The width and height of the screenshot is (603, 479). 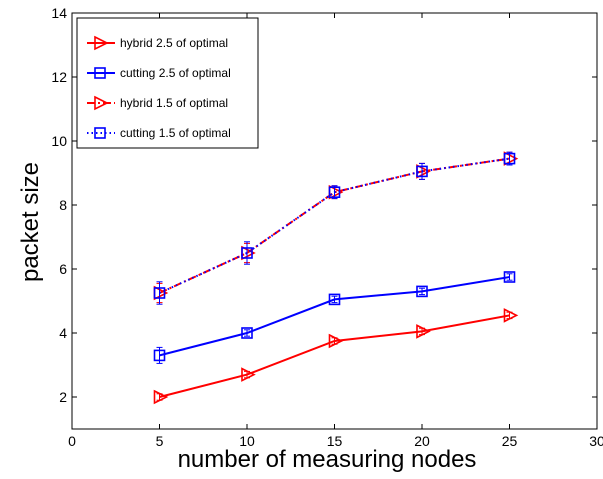 What do you see at coordinates (59, 141) in the screenshot?
I see `y-tick-label: 10` at bounding box center [59, 141].